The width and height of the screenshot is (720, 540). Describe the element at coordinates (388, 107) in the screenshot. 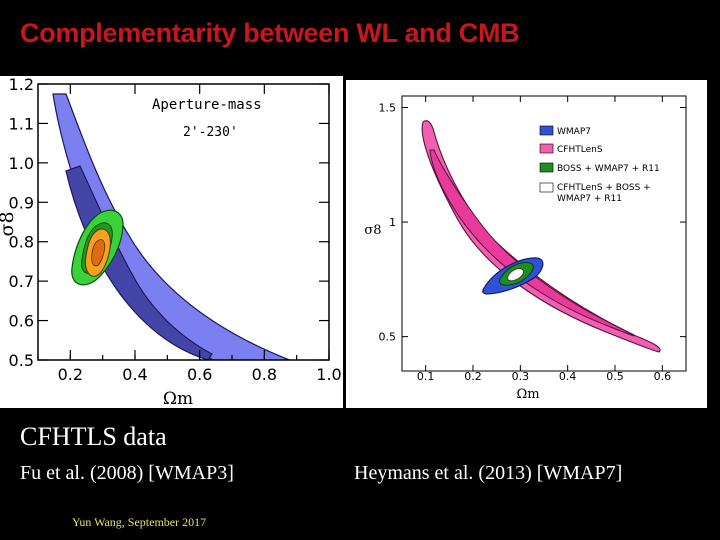

I see `right-y-tick-label: 1.5` at that location.